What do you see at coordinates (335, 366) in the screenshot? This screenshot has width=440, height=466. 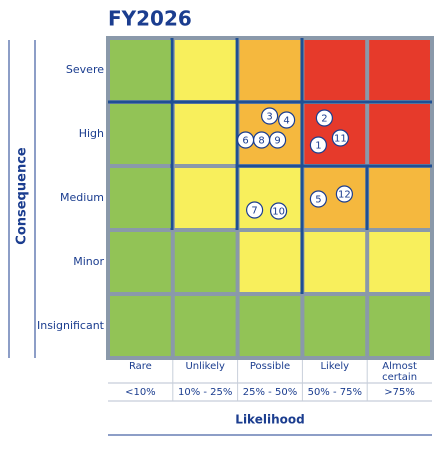 I see `column-label: Likely` at bounding box center [335, 366].